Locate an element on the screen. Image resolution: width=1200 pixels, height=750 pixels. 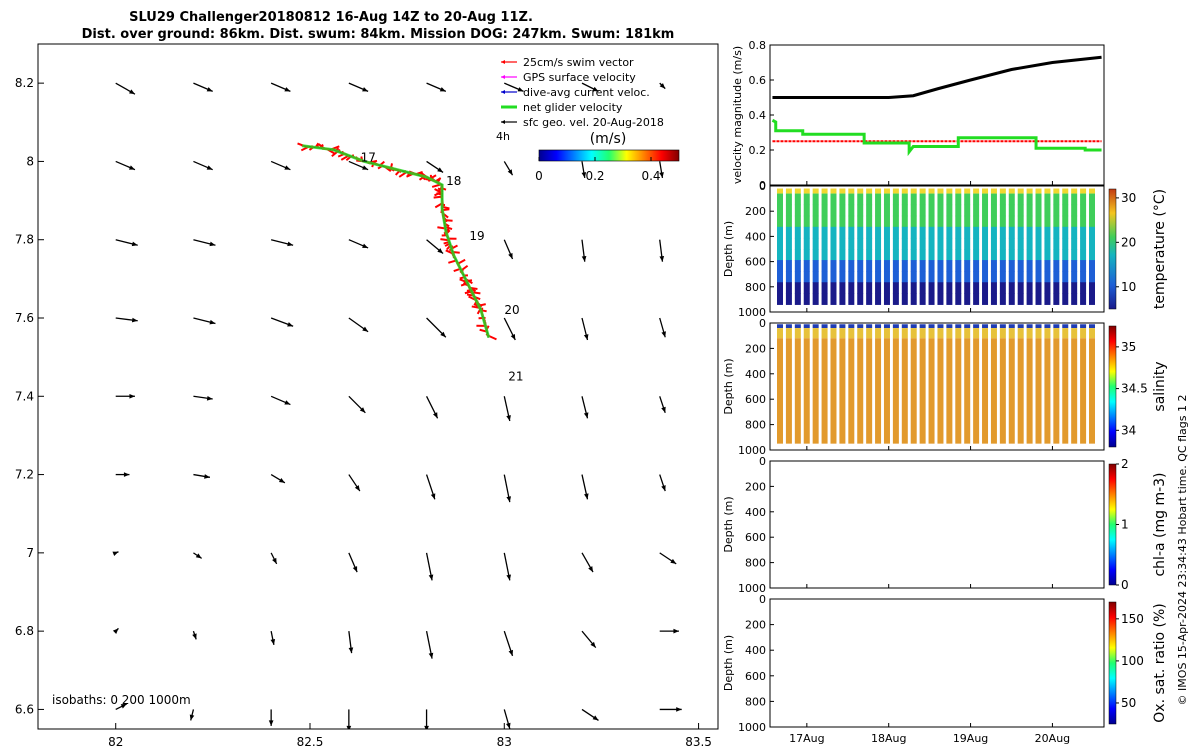
map-y-tick-label: 7.4 is located at coordinates (24, 396).